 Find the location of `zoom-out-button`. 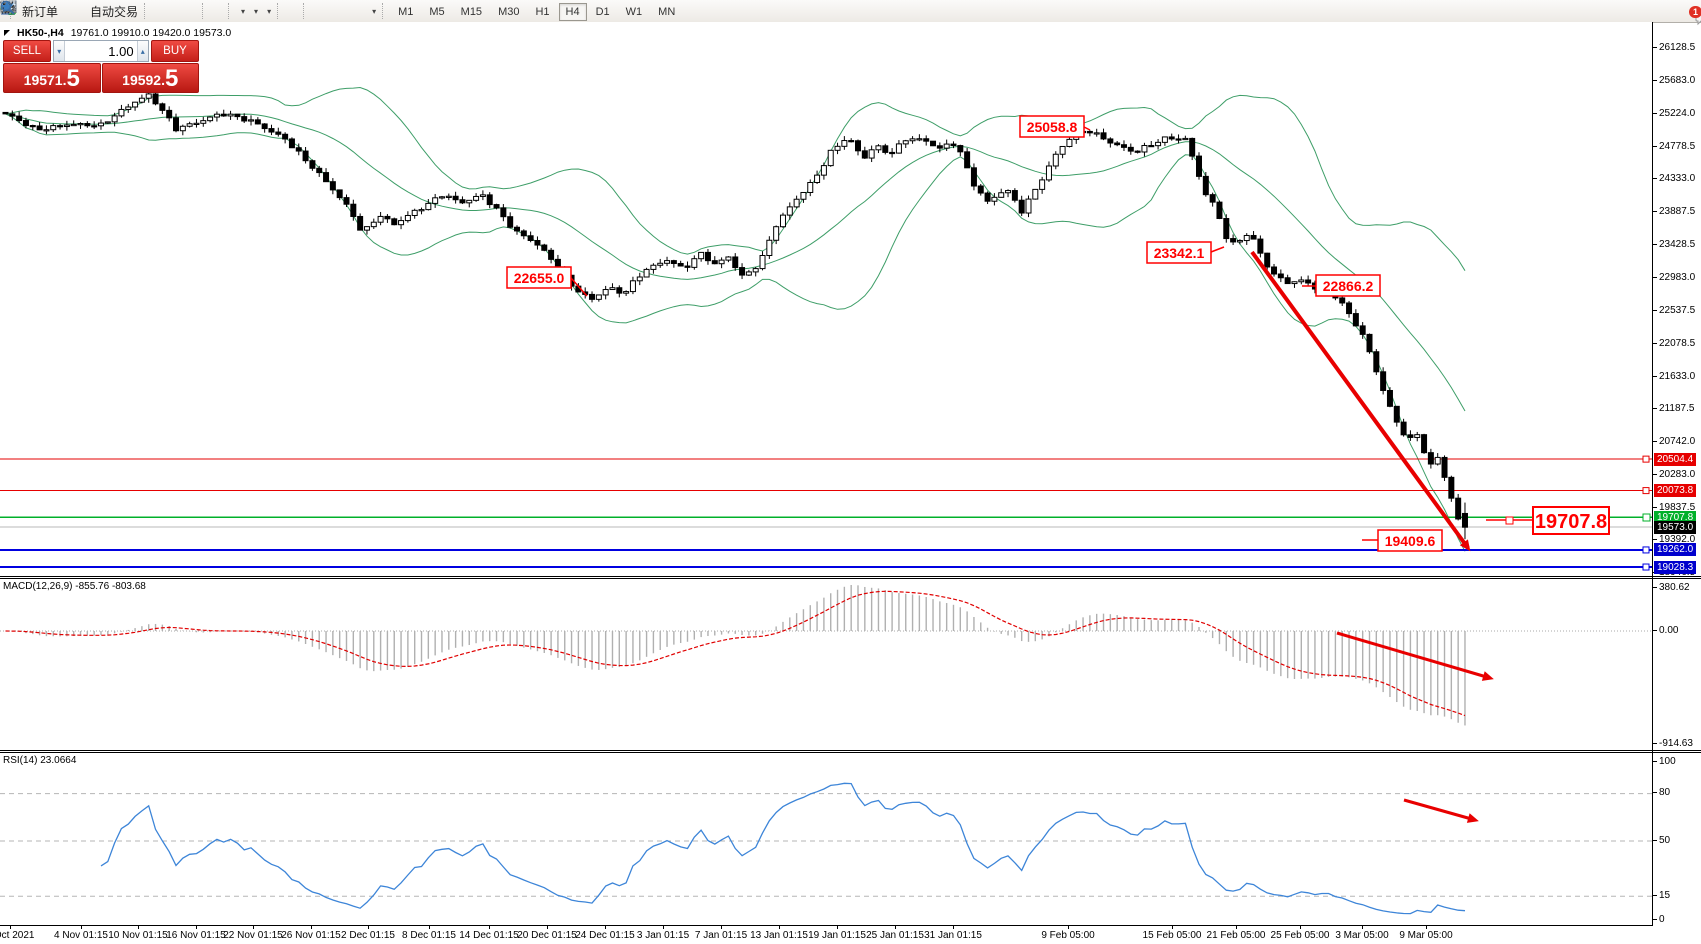

zoom-out-button is located at coordinates (96, 11).